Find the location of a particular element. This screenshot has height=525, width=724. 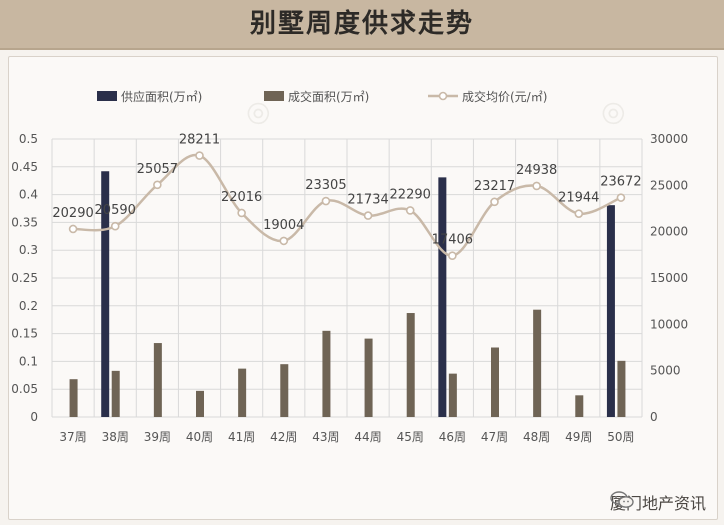

x-tick-label: 47周 is located at coordinates (494, 437).